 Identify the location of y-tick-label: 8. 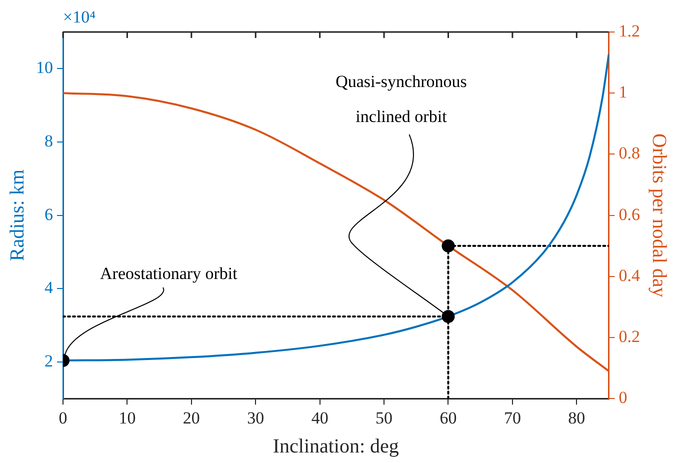
(48, 140).